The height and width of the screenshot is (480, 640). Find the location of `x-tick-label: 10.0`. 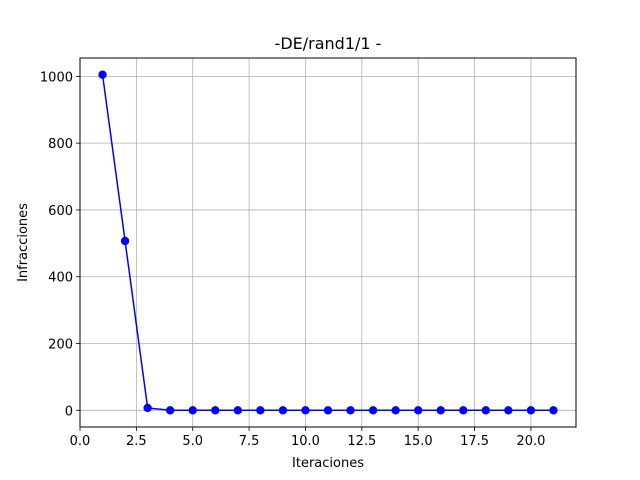

x-tick-label: 10.0 is located at coordinates (305, 441).